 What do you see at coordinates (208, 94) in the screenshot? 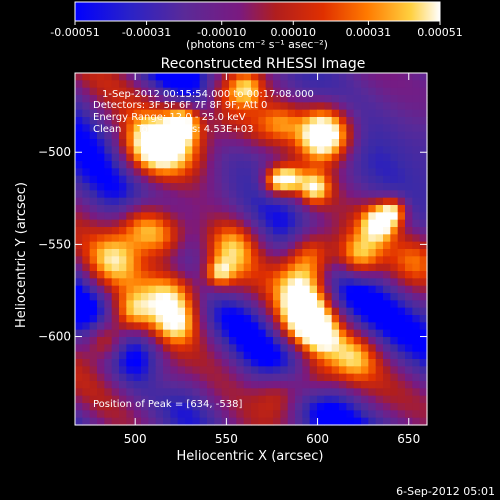
I see `annotation-time: 1-Sep-2012 00:15:54.000 to 00:17:08.000` at bounding box center [208, 94].